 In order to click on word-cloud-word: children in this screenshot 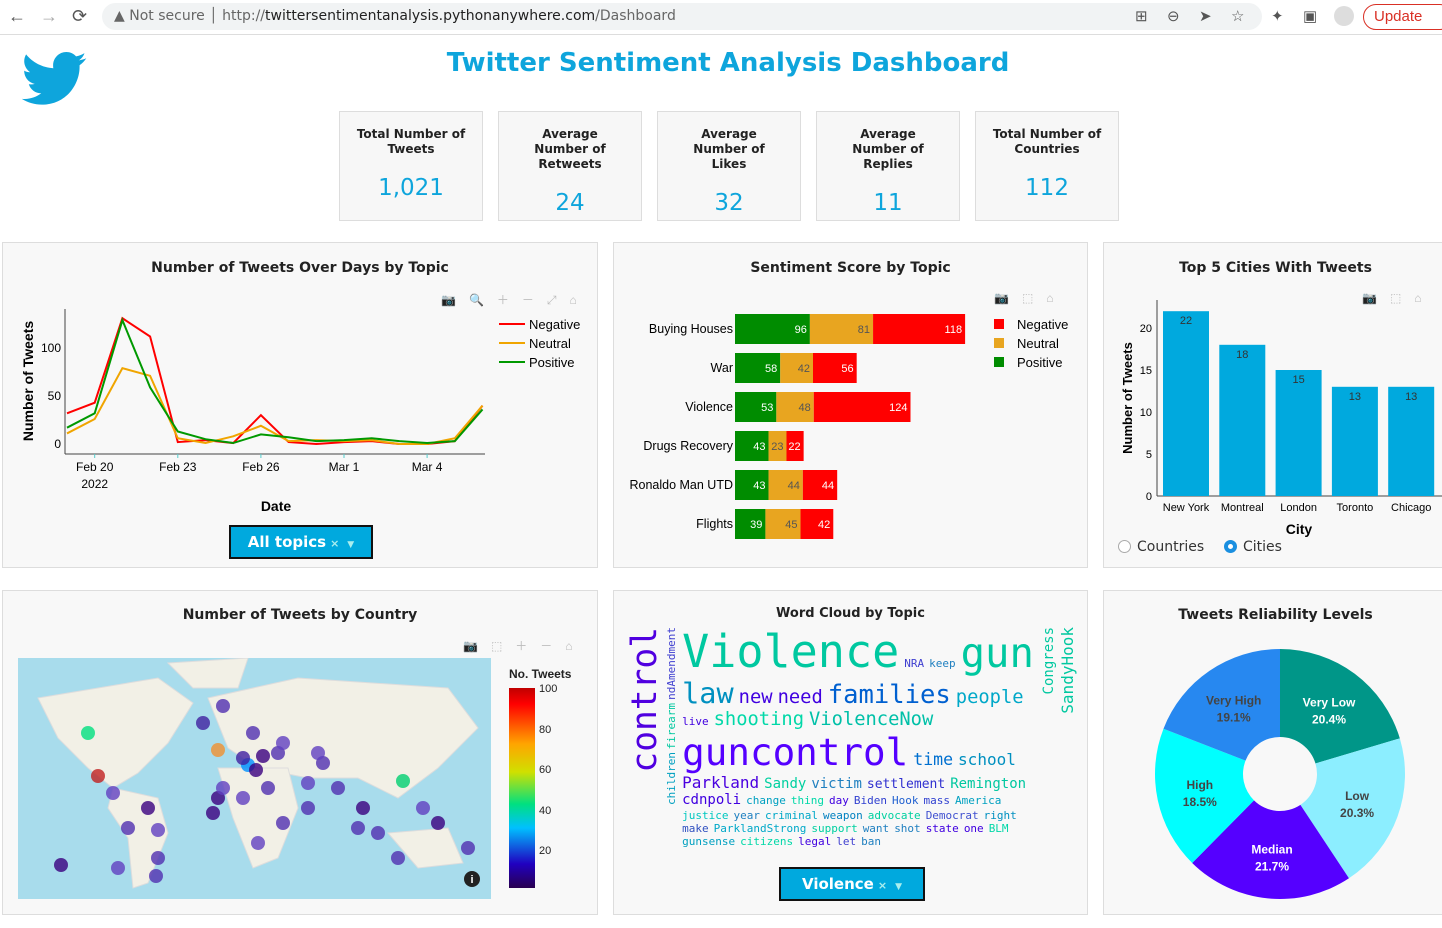, I will do `click(672, 779)`.